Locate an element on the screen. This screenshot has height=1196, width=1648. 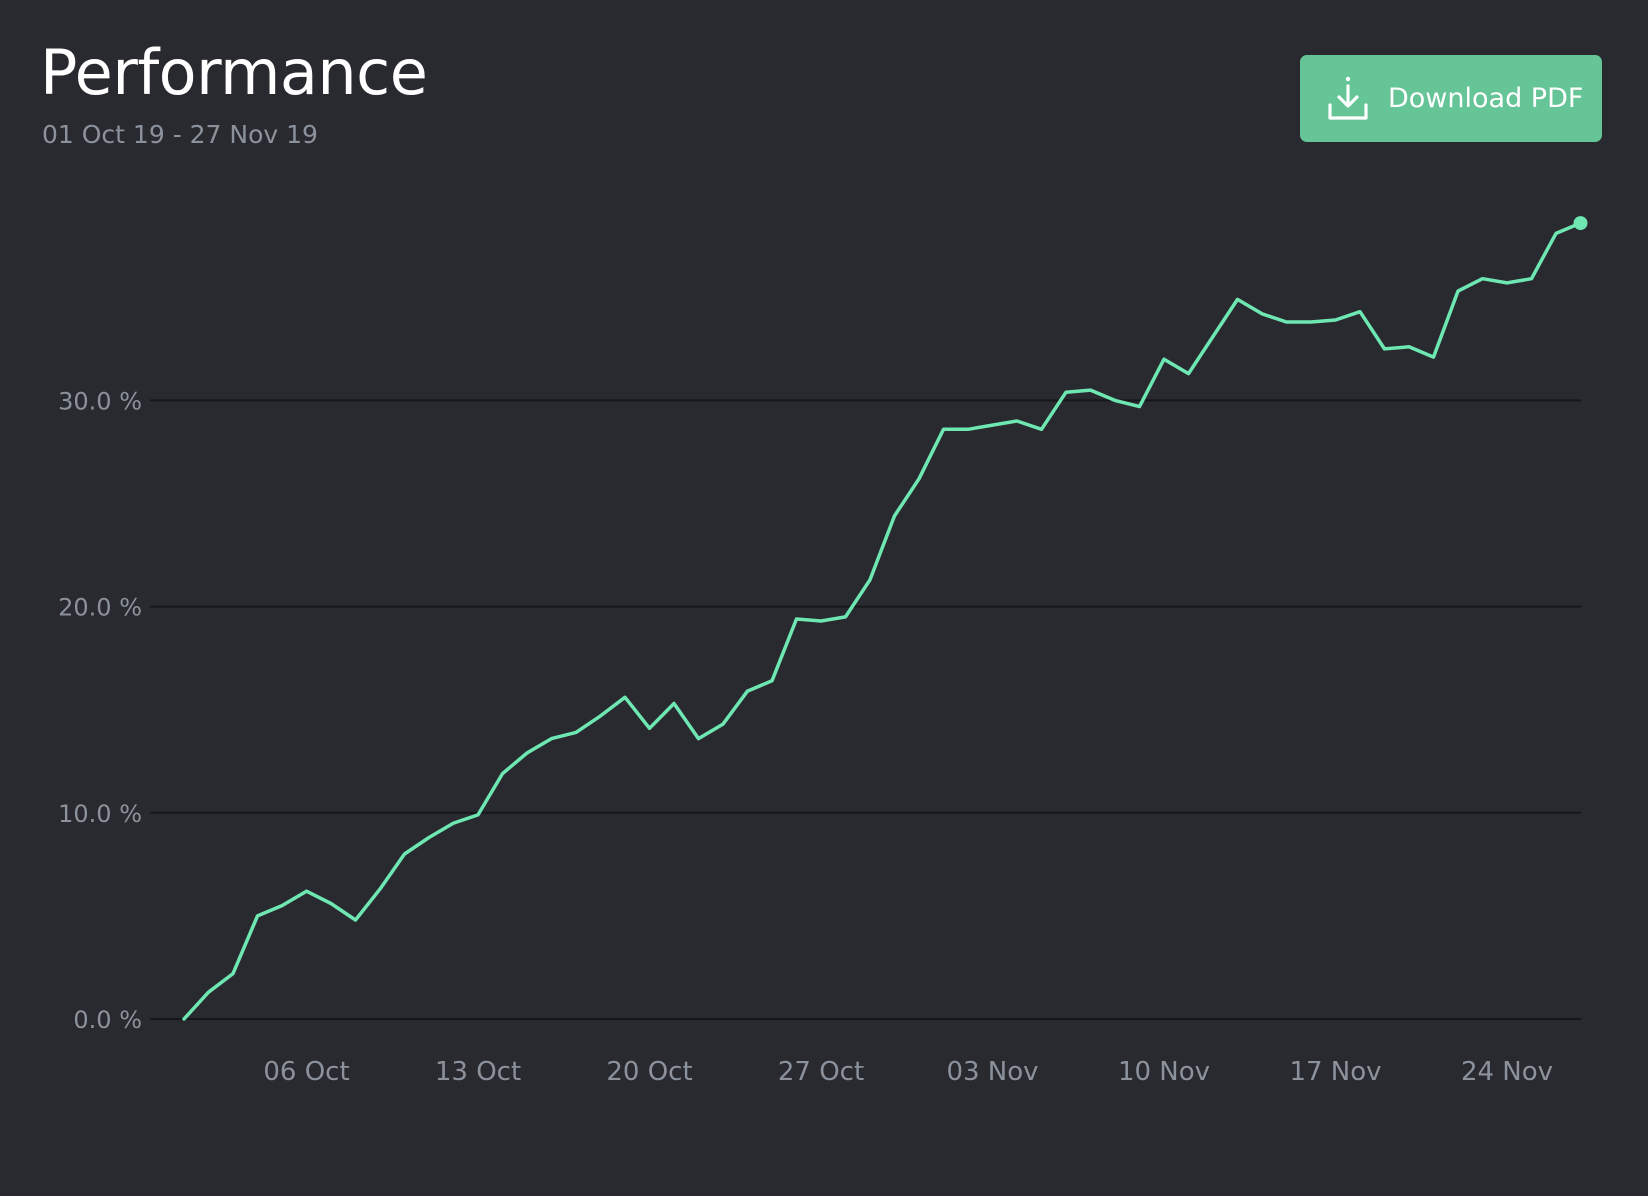
download-pdf-button: Download PDF is located at coordinates (1451, 98).